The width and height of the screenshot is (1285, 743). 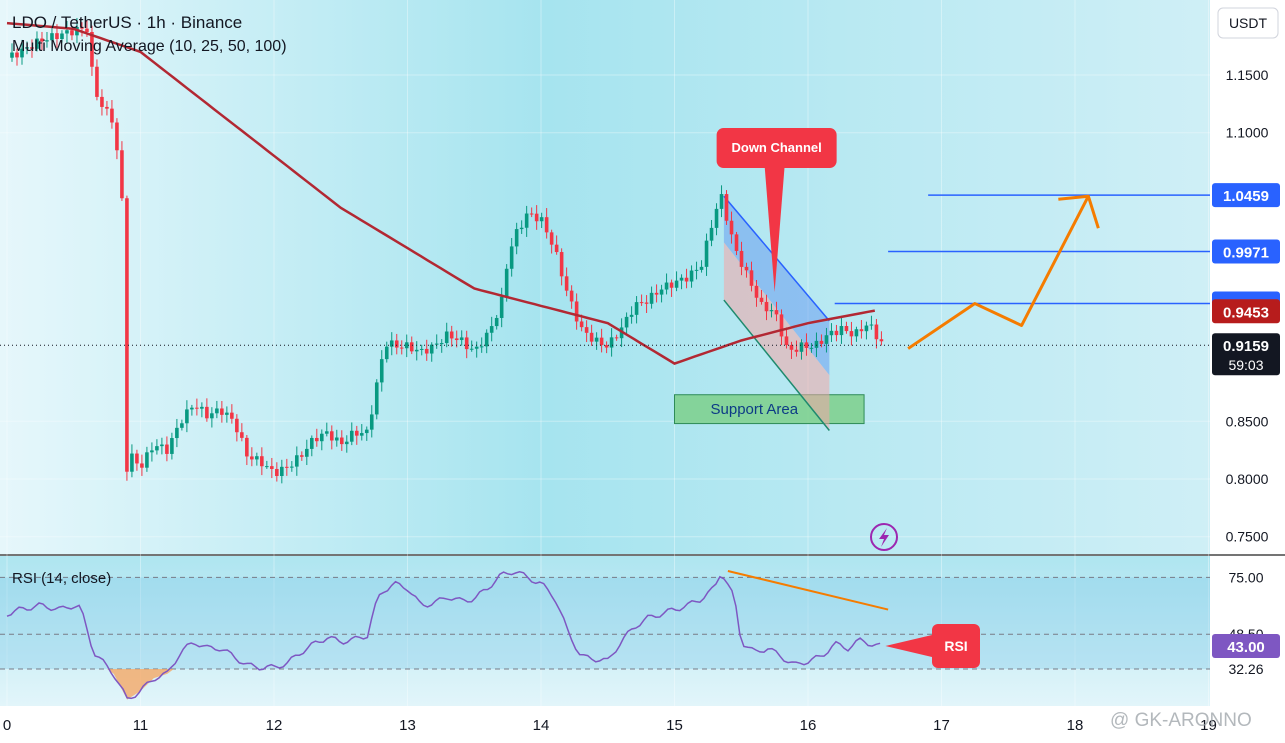 I want to click on down-channel-label: Down Channel, so click(x=776, y=147).